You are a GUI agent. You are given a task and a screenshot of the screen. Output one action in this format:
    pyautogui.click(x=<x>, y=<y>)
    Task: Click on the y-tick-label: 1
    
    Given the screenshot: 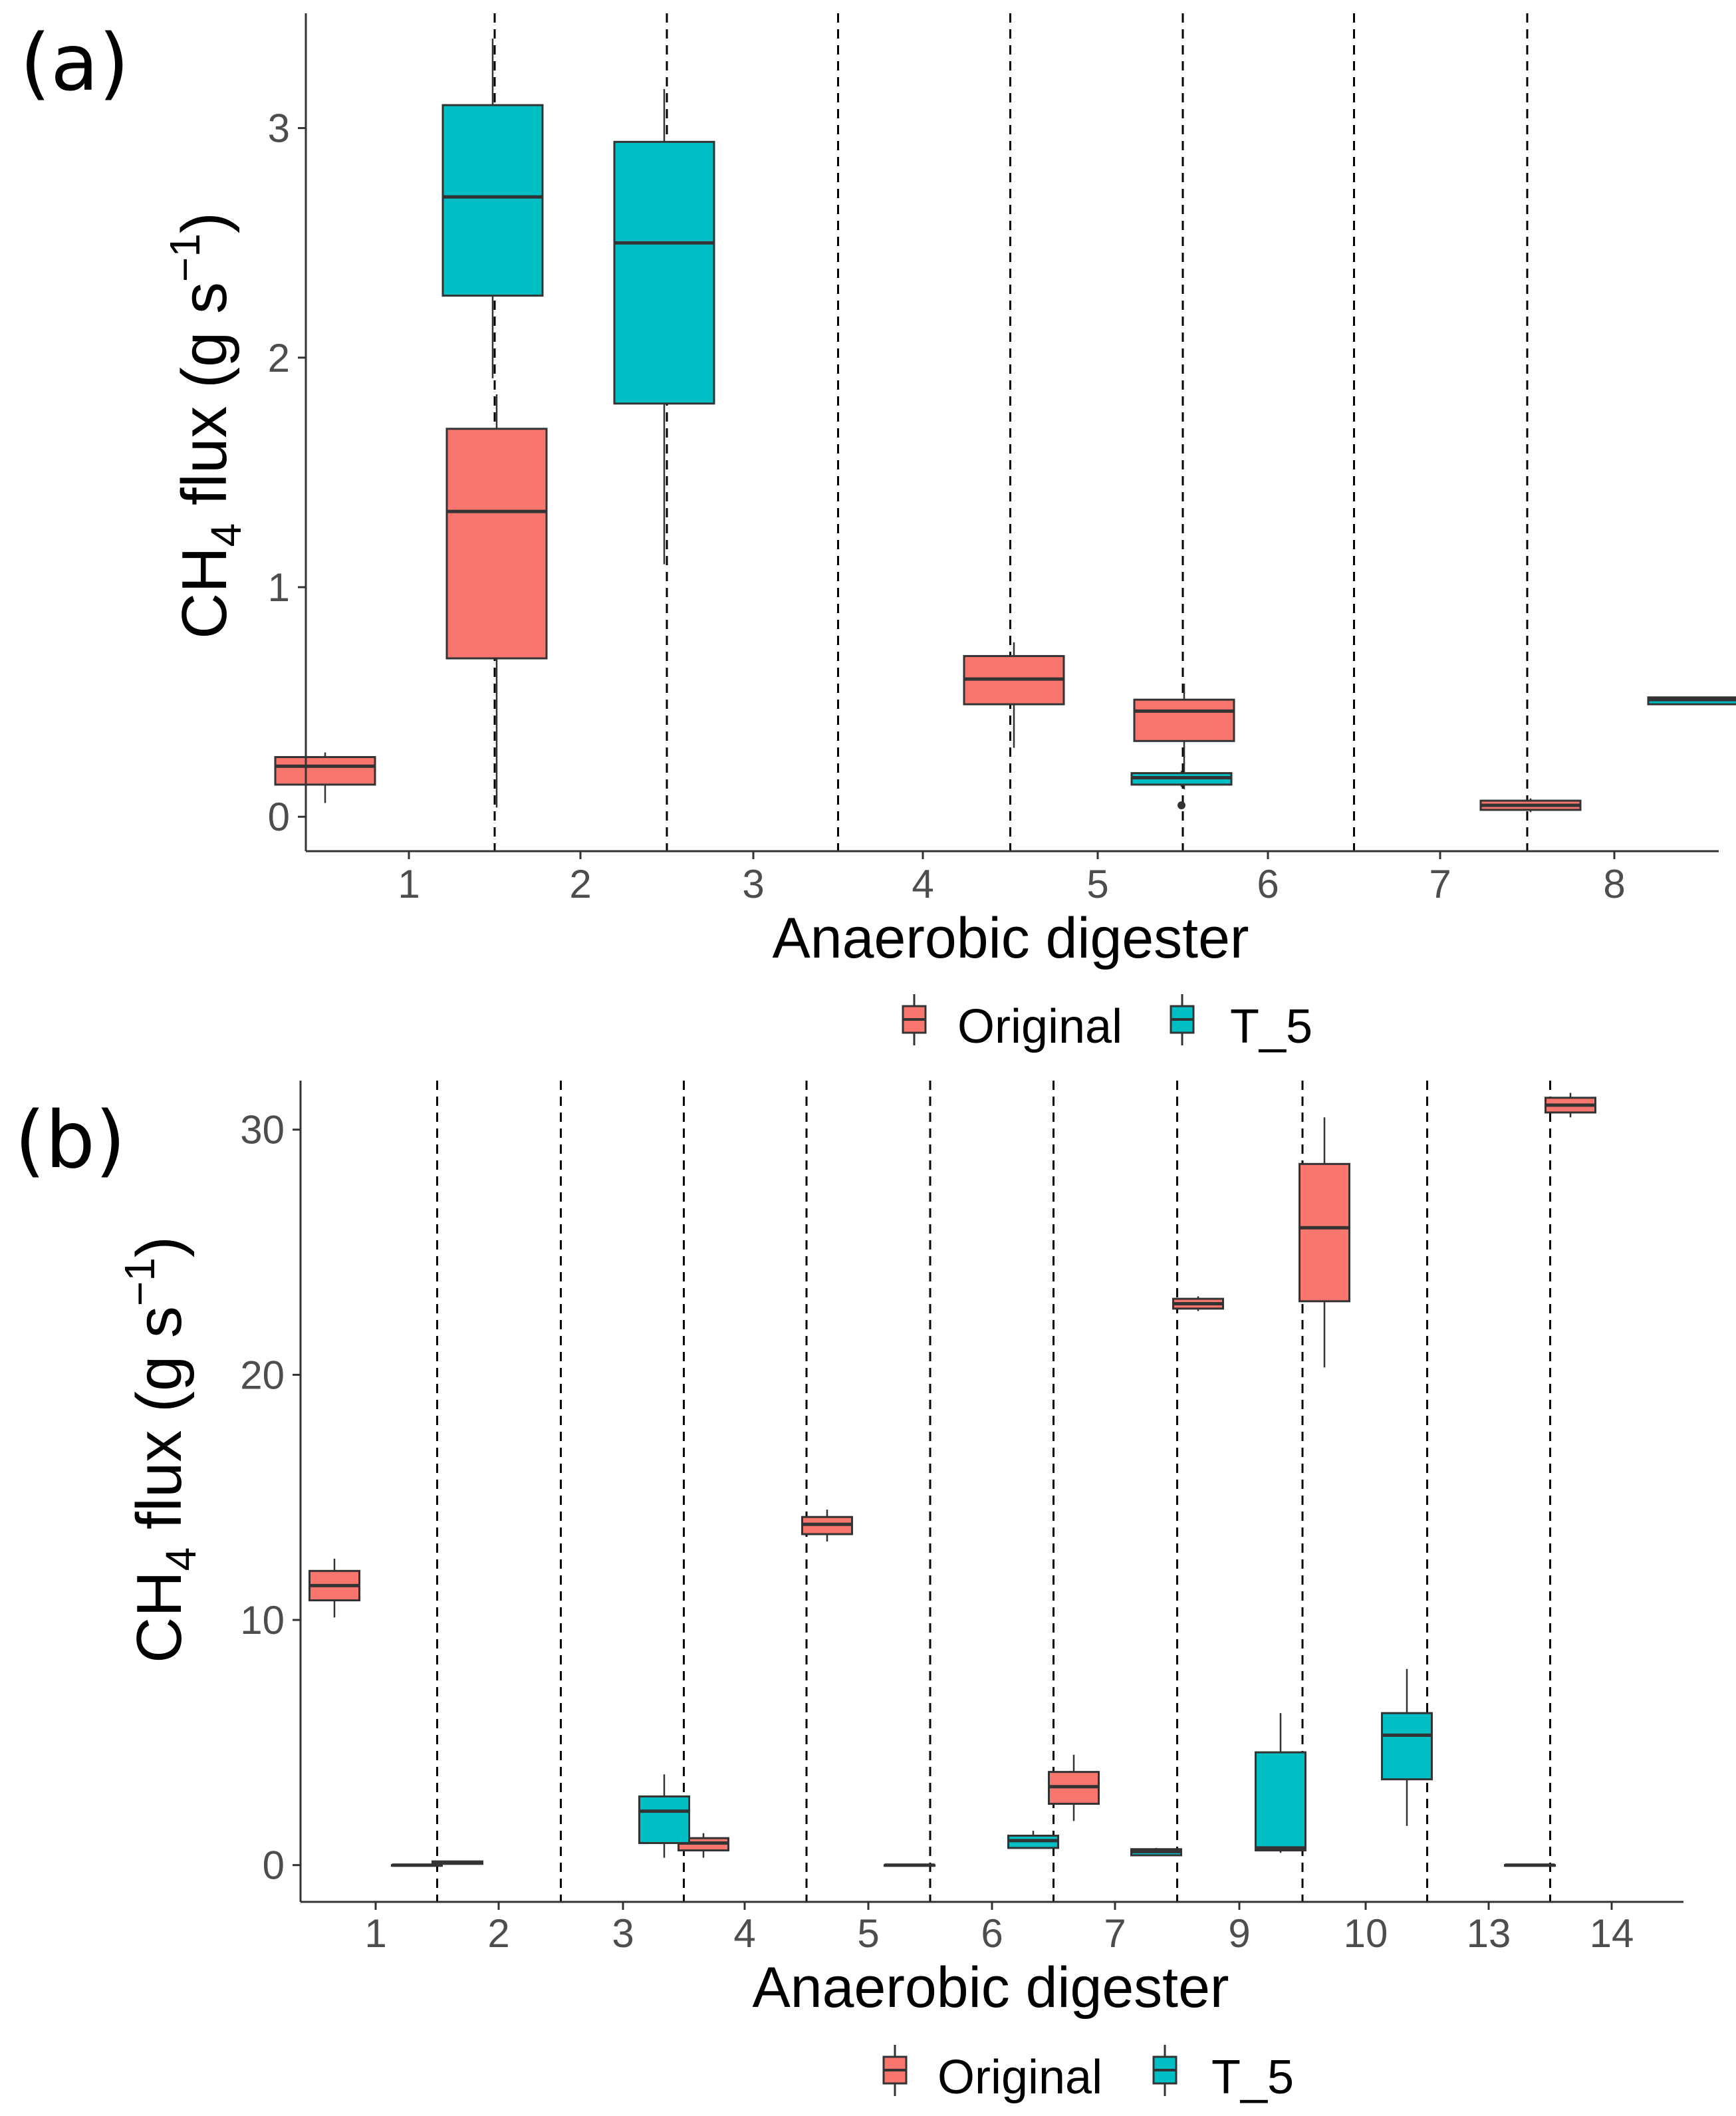 What is the action you would take?
    pyautogui.click(x=279, y=587)
    